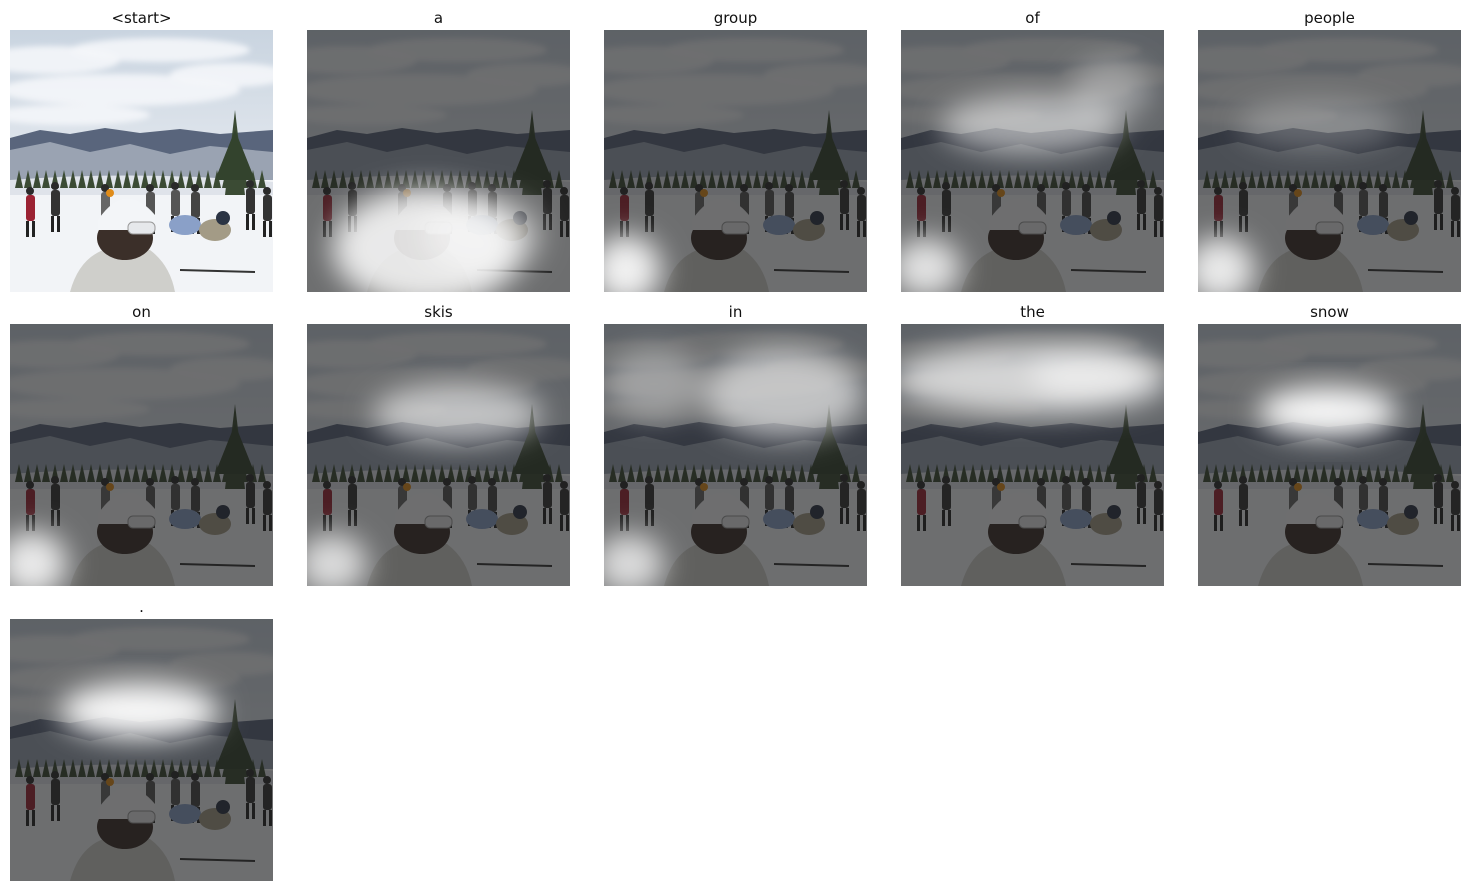  I want to click on word-title: ., so click(141, 607).